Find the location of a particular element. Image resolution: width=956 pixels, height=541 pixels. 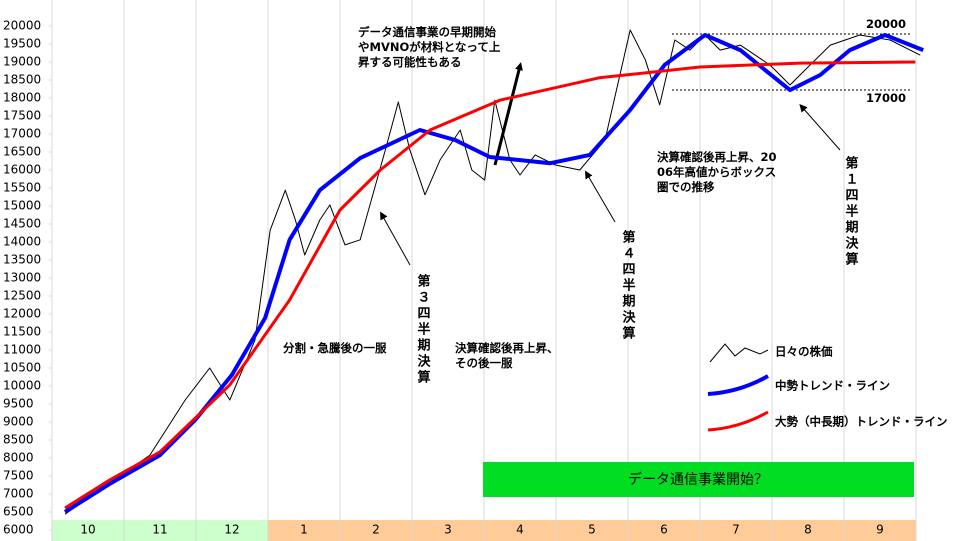

x-tick-label: 4 is located at coordinates (520, 530).